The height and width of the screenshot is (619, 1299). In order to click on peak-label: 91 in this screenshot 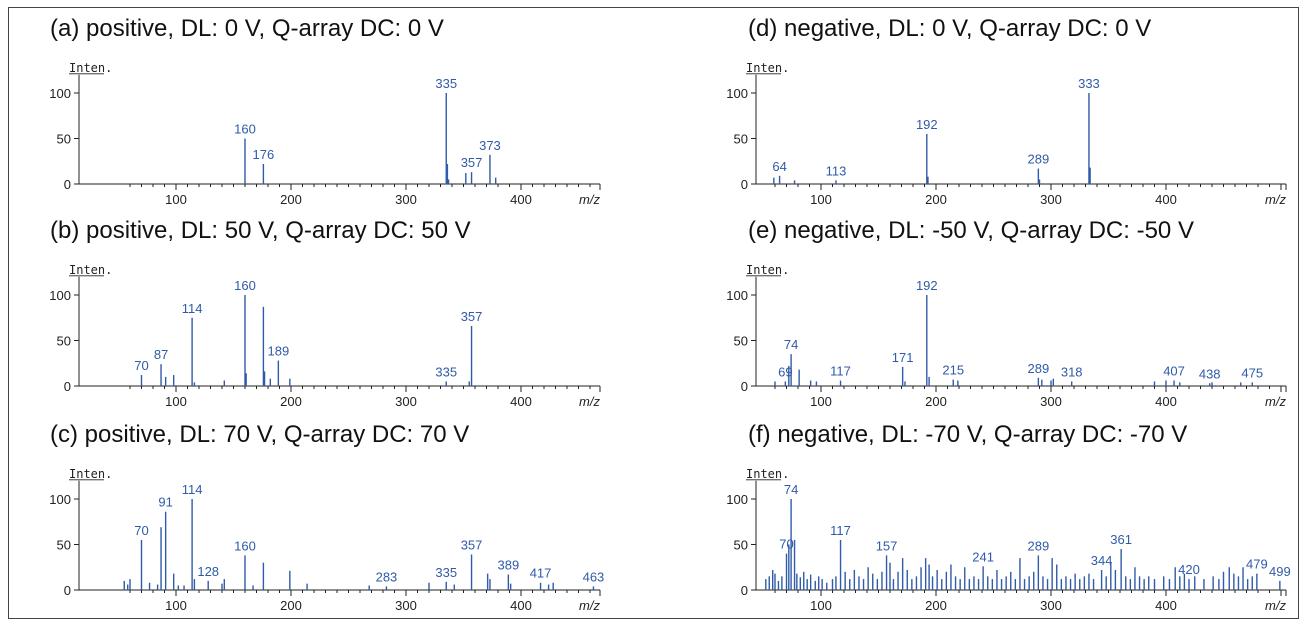, I will do `click(165, 502)`.